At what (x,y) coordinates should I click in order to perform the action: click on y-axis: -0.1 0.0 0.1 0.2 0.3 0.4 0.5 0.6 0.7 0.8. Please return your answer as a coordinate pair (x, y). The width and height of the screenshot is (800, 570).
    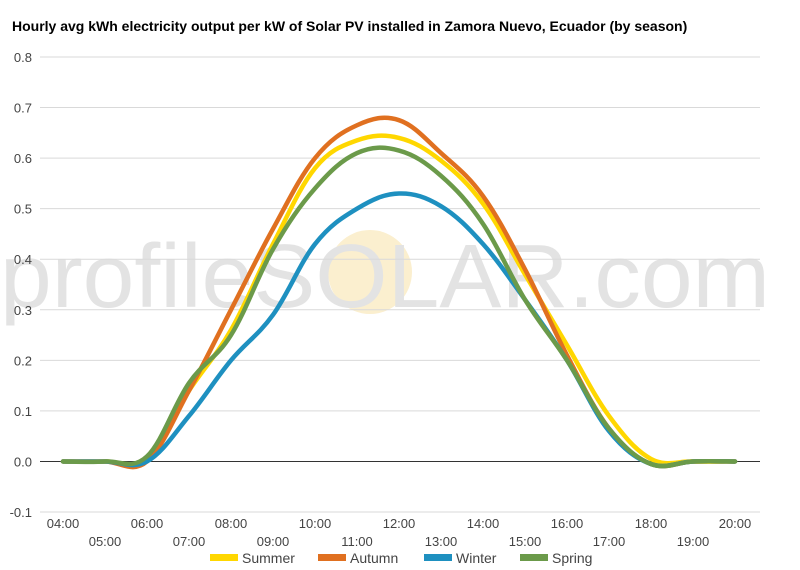
    Looking at the image, I should click on (21, 285).